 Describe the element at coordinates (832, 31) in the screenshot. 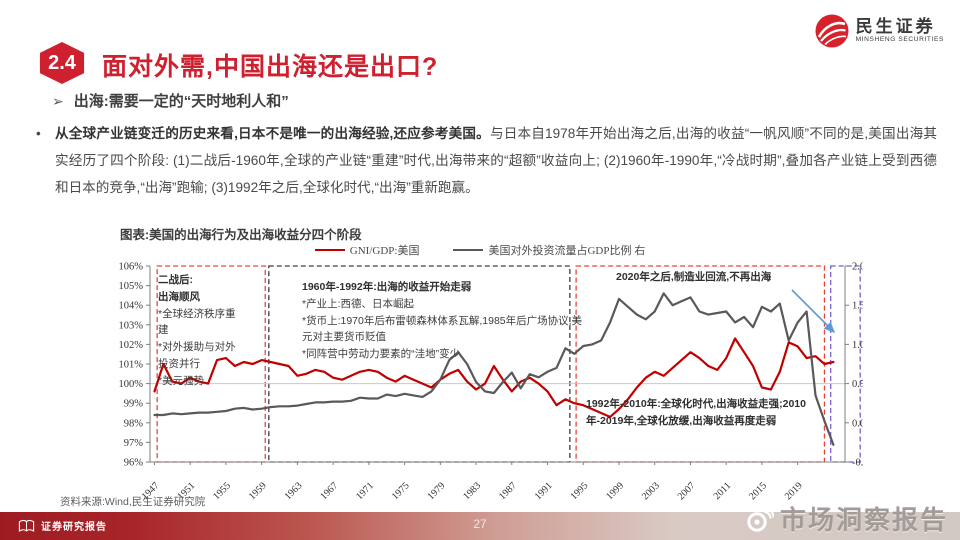

I see `minsheng-logo-icon` at that location.